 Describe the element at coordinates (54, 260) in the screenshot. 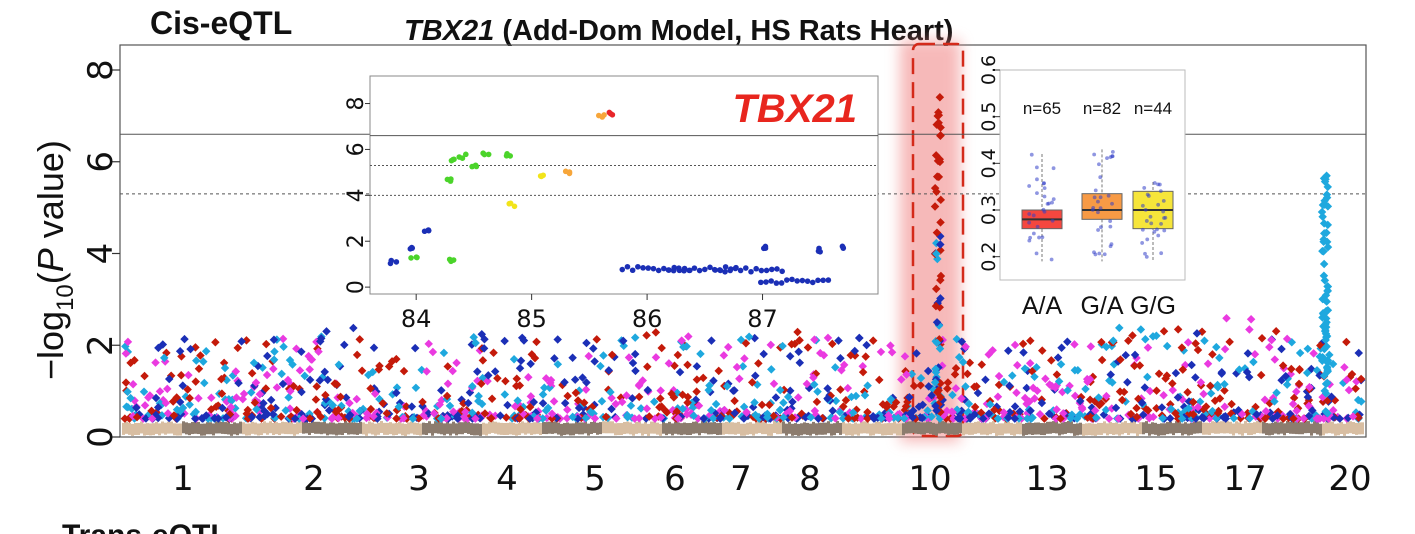

I see `y-axis-label: −log10(P value)` at that location.